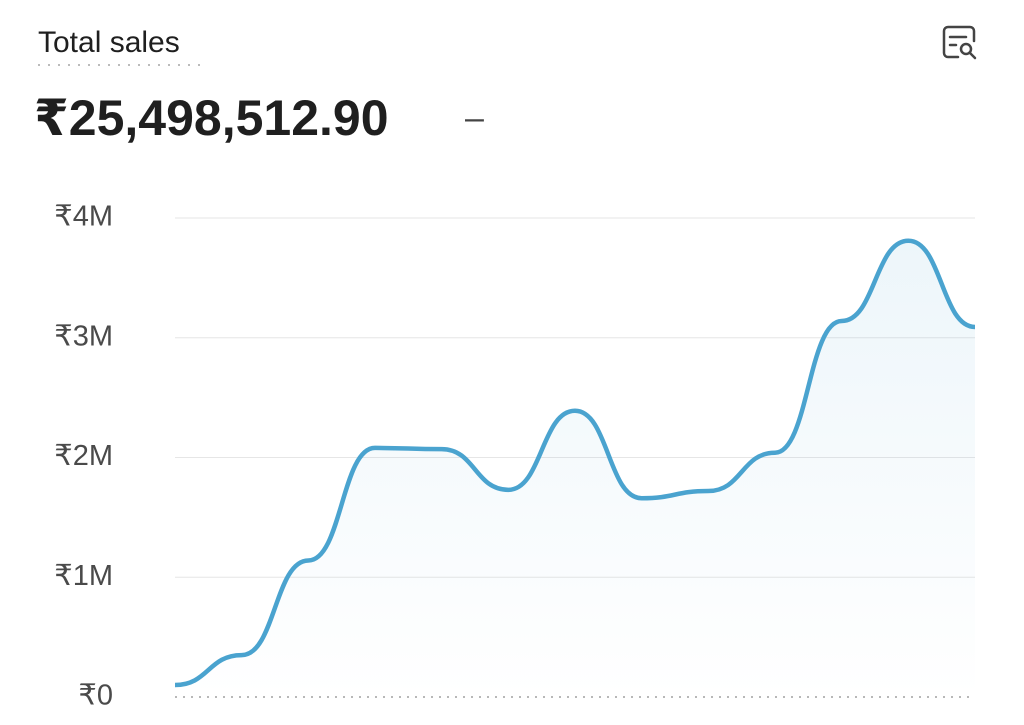 The height and width of the screenshot is (725, 1024). Describe the element at coordinates (109, 42) in the screenshot. I see `card-title: Total sales` at that location.